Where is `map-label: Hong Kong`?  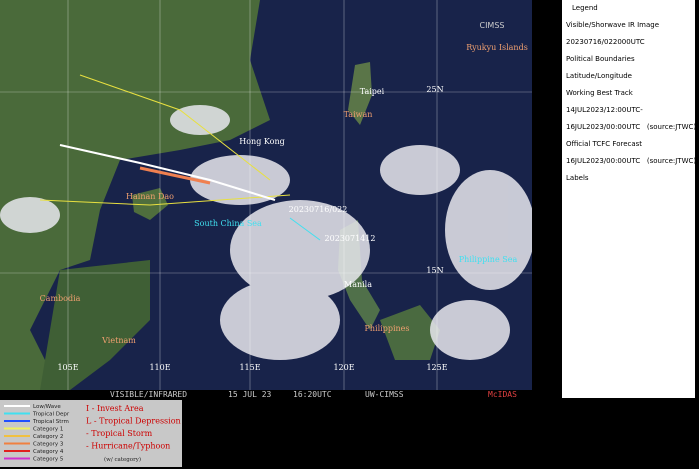 map-label: Hong Kong is located at coordinates (261, 141).